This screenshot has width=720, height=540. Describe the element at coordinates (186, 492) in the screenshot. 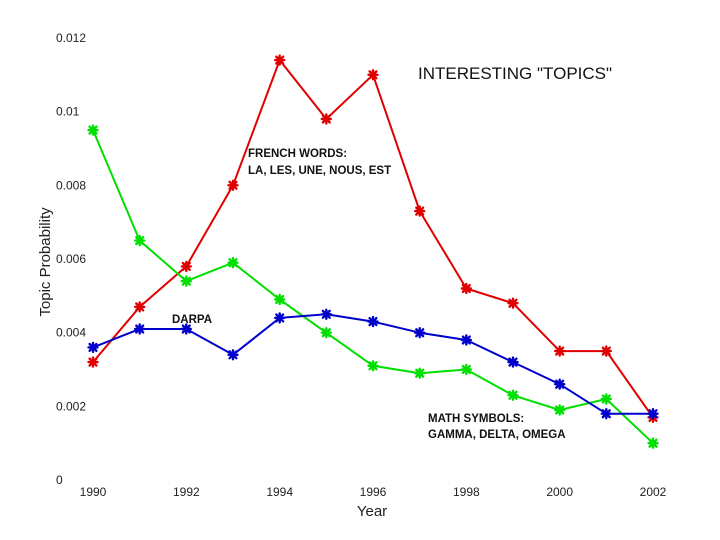

I see `x-tick-label: 1992` at that location.